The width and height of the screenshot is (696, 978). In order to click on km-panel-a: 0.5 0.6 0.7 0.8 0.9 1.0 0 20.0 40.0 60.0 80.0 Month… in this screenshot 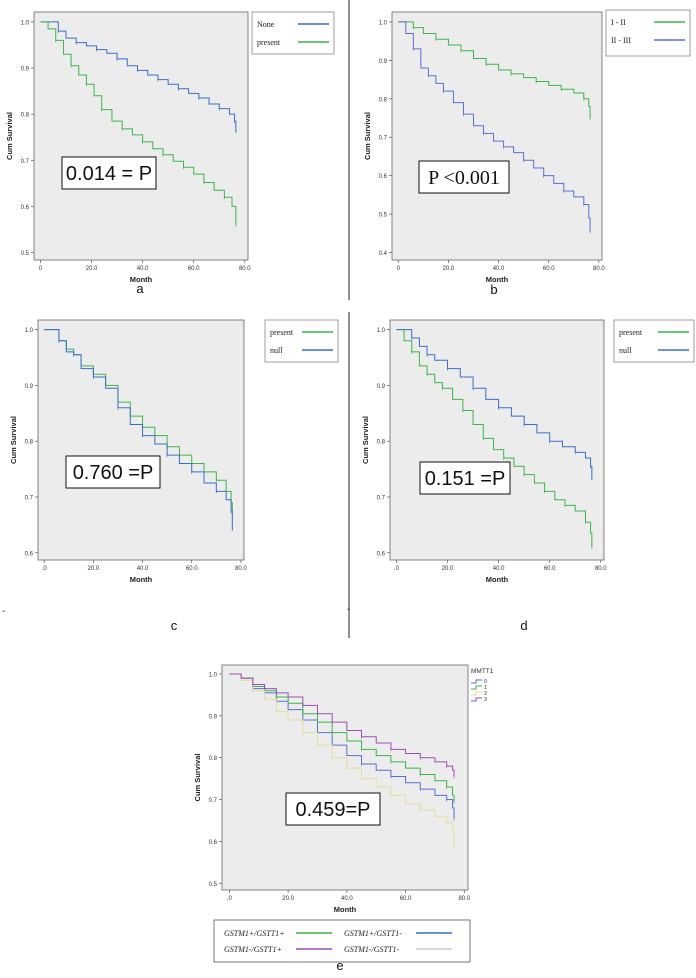, I will do `click(170, 153)`.